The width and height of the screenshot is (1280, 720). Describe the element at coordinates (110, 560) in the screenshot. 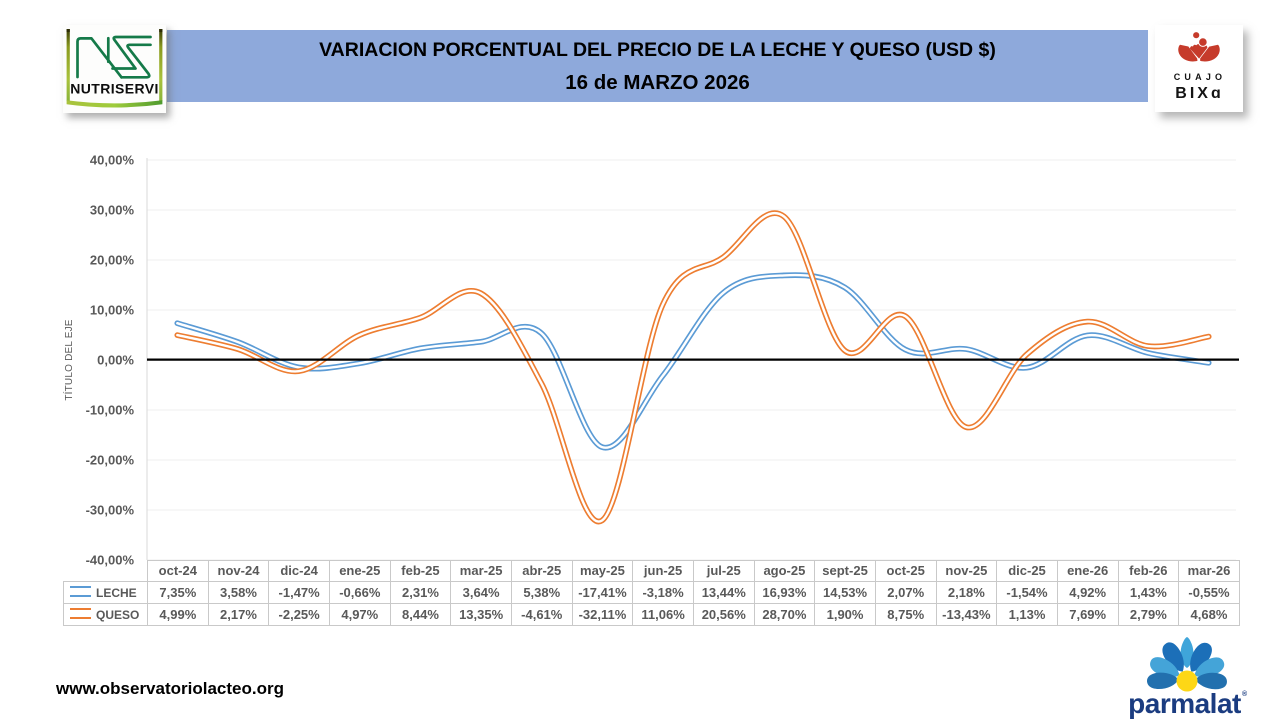

I see `svg-text: -40,00%` at that location.